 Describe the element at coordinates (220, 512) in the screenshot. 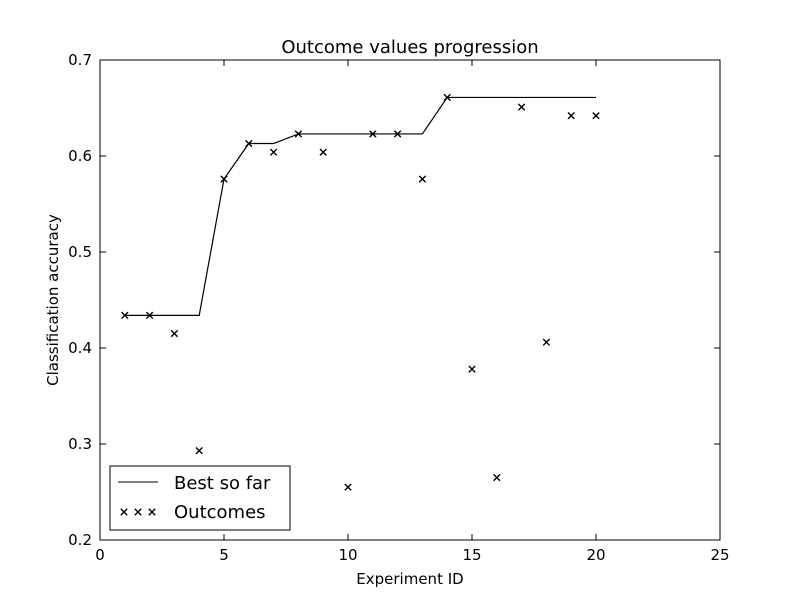

I see `legend-label-outcomes: Outcomes` at that location.